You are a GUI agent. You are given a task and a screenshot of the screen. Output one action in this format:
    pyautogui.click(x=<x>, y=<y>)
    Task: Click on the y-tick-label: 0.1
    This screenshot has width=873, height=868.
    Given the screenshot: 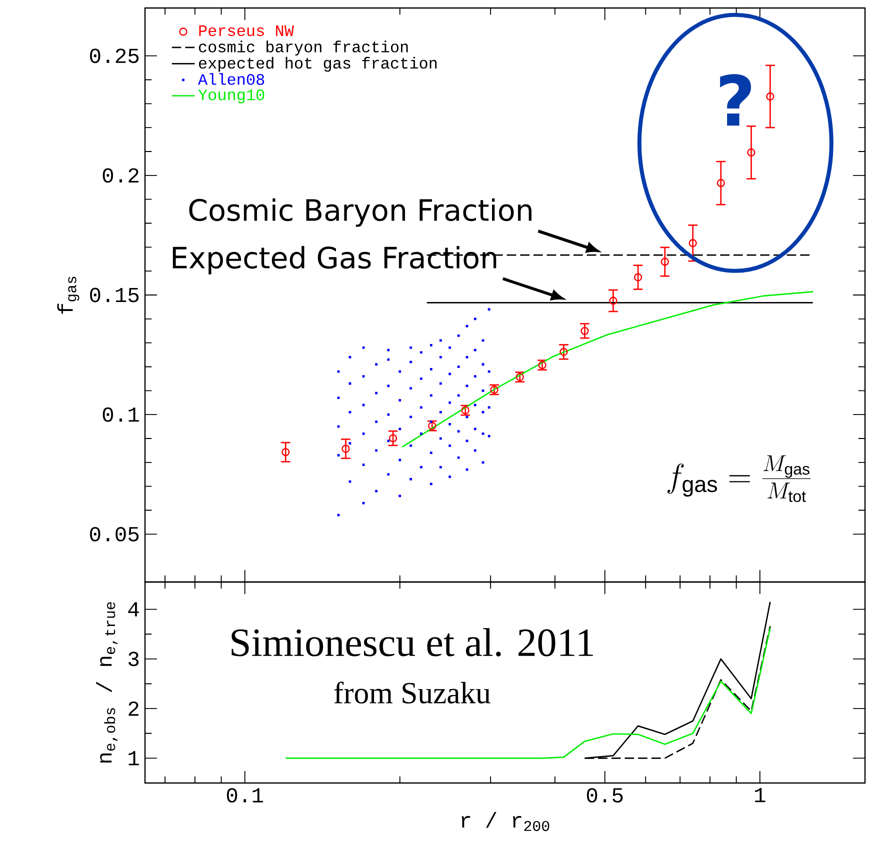 What is the action you would take?
    pyautogui.click(x=120, y=414)
    